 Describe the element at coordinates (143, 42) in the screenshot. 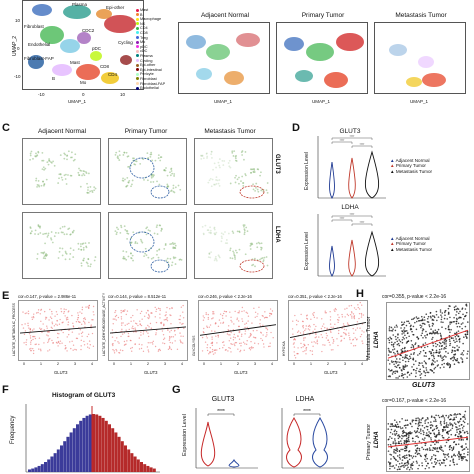

I see `legend-label: Mo` at that location.